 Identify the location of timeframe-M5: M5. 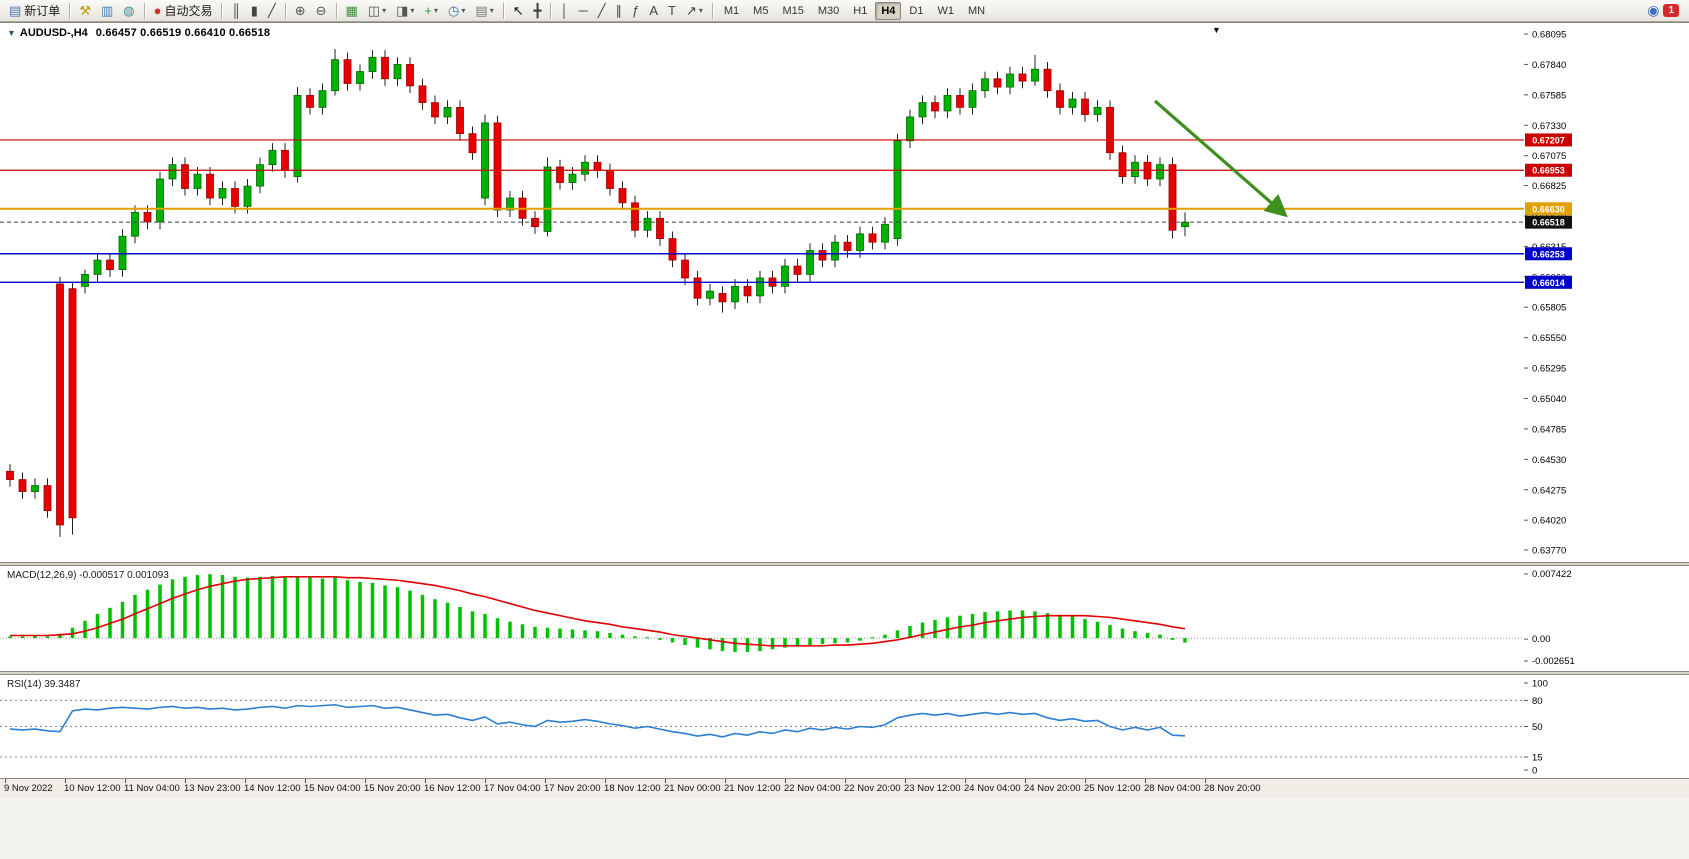
(761, 10).